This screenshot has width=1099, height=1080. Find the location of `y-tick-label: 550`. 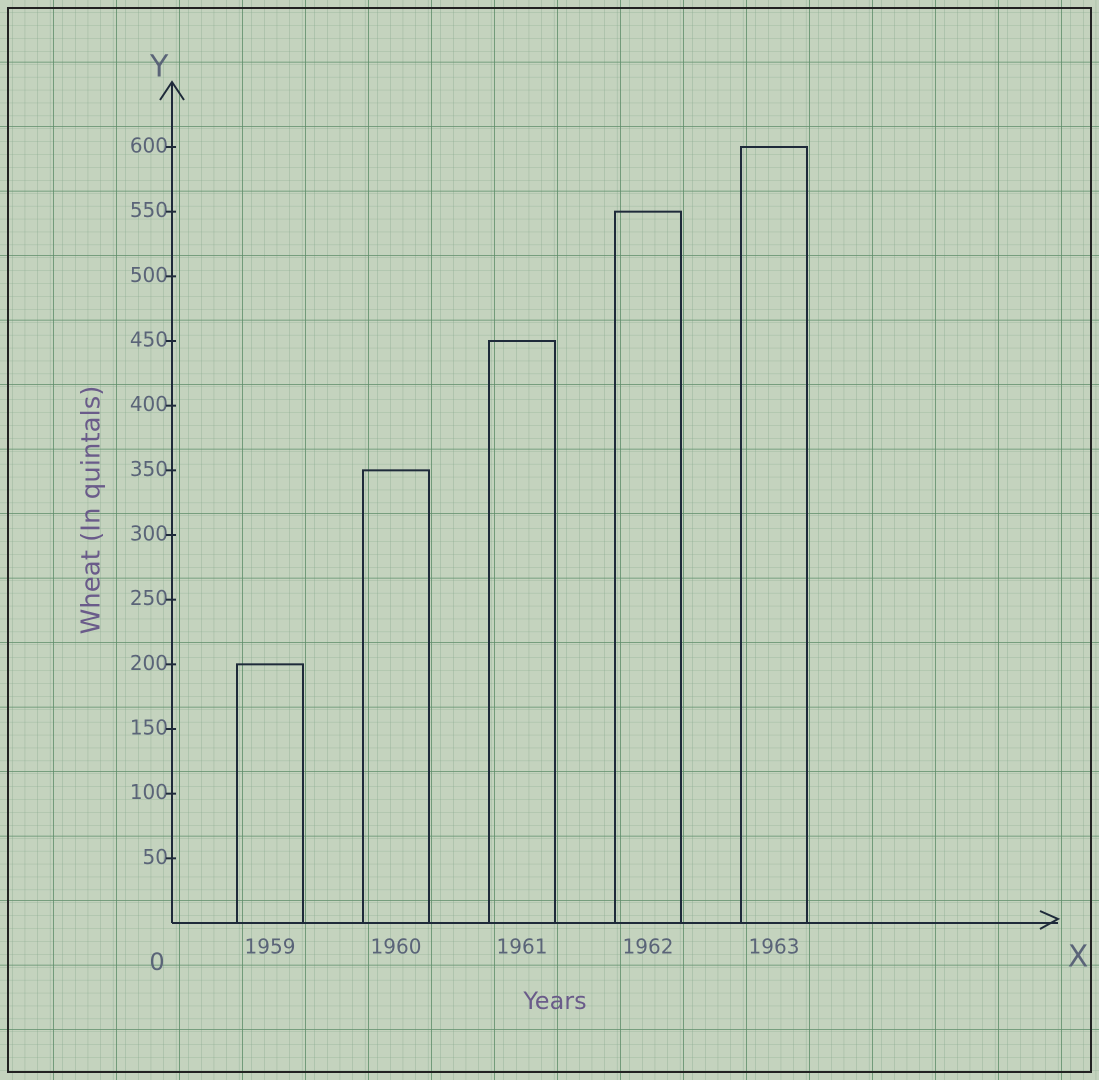

y-tick-label: 550 is located at coordinates (149, 210).